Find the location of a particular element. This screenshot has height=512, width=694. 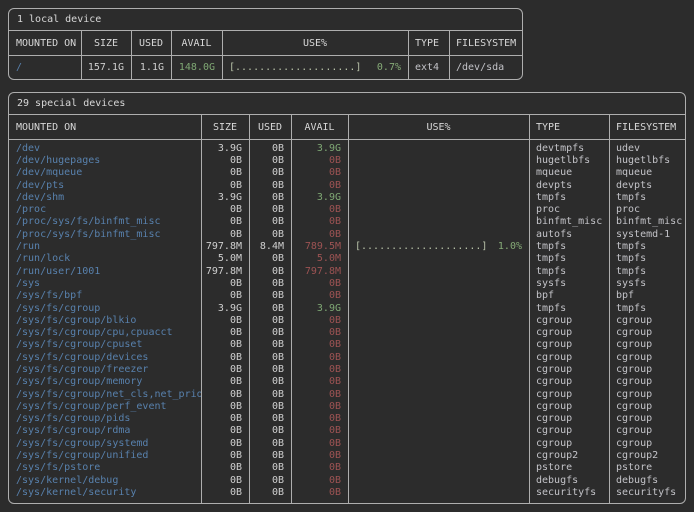

avail-value: 789.5M is located at coordinates (322, 247).